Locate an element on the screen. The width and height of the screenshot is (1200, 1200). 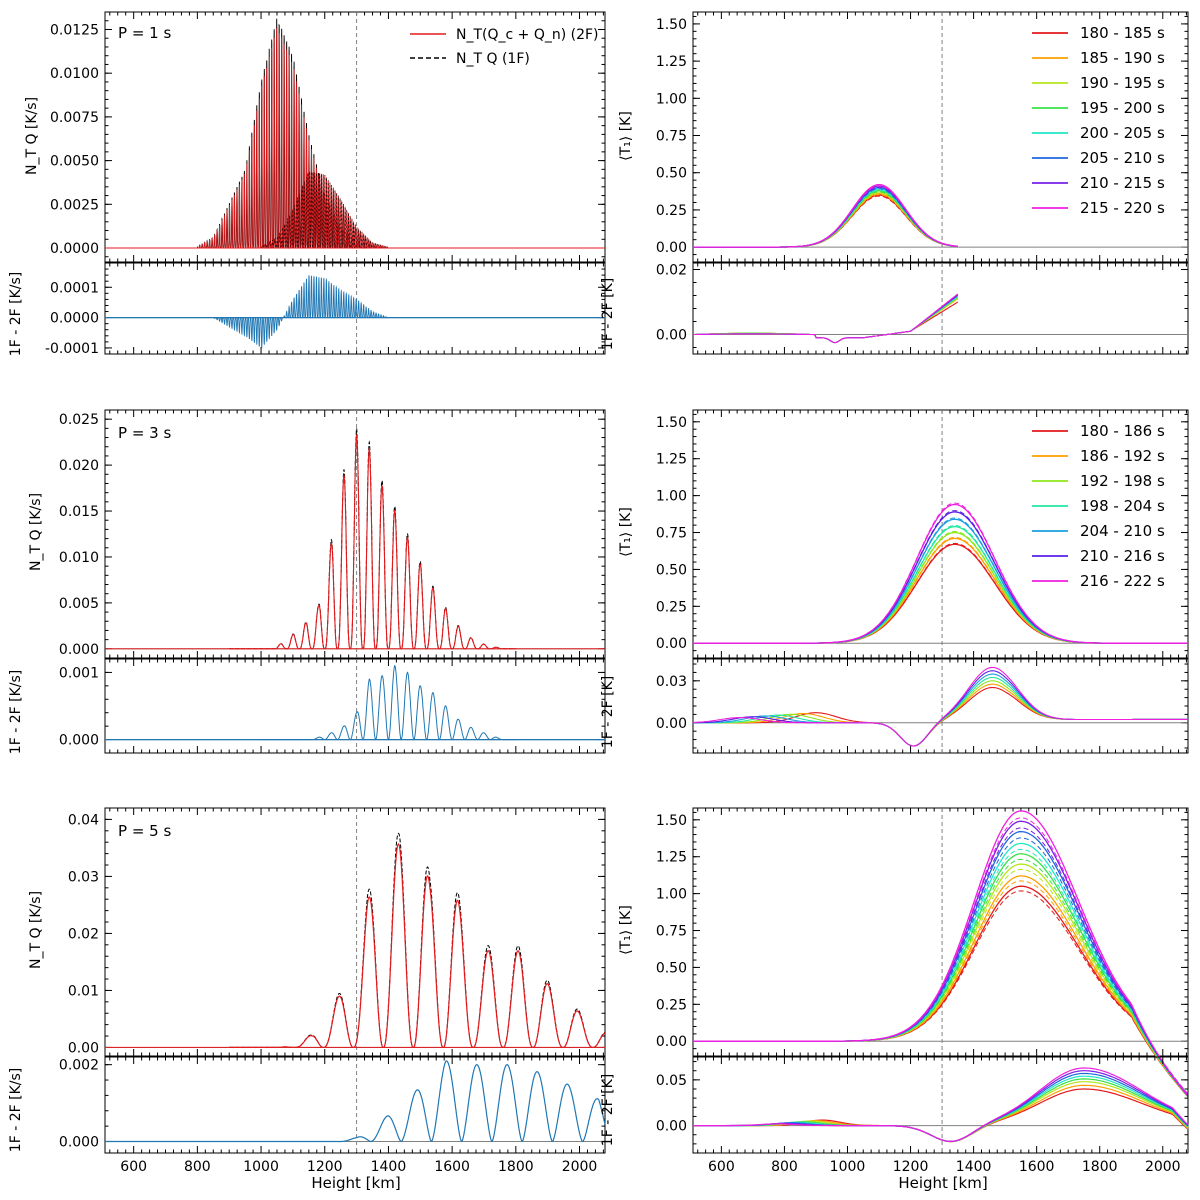
panel-t1diff-p3: 0.00 0.03 is located at coordinates (922, 706).